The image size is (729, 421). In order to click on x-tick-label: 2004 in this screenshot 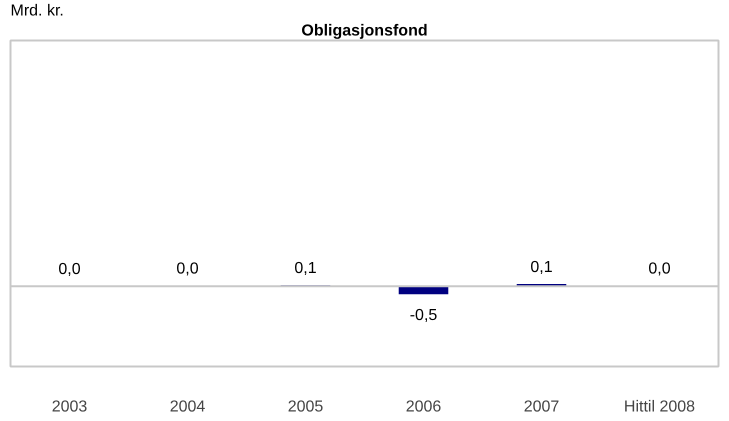, I will do `click(188, 407)`.